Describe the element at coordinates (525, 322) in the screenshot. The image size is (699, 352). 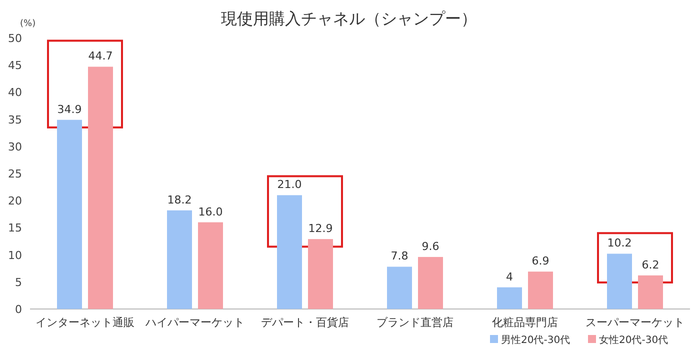
I see `x-tick-label: 化粧品専門店` at that location.